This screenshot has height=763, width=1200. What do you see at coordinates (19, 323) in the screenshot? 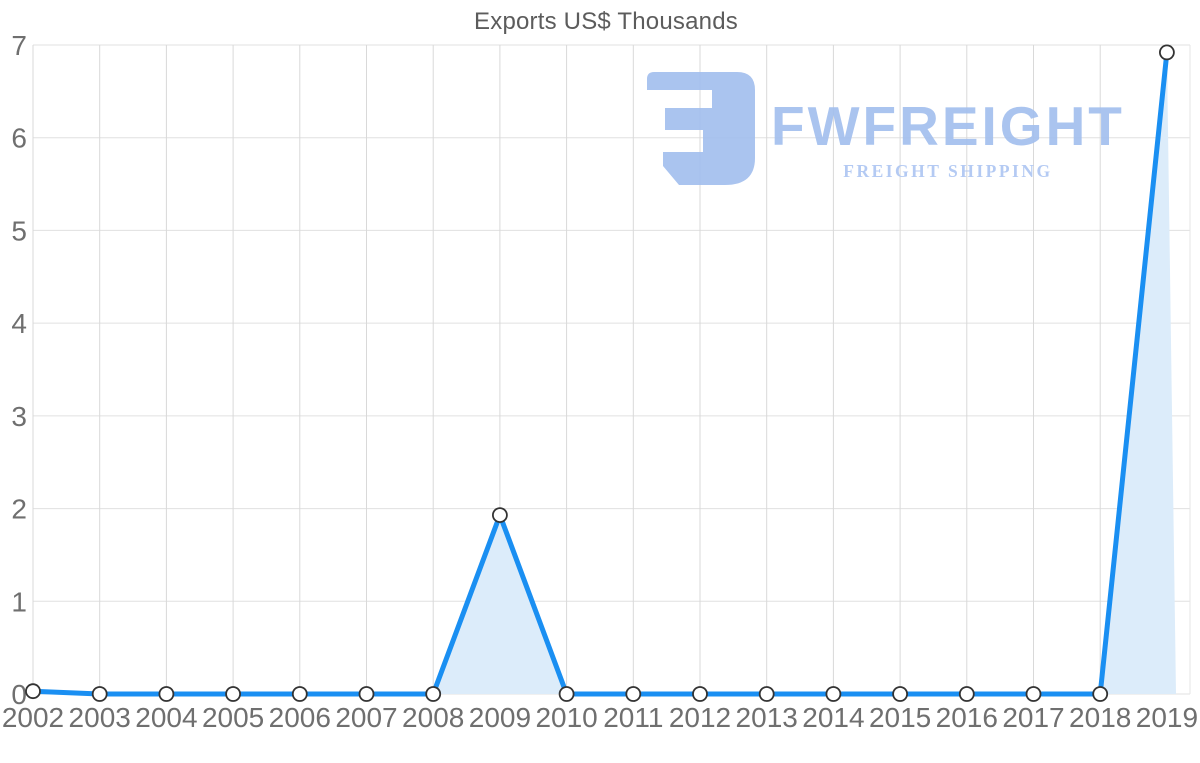
I see `y-tick-label: 4` at bounding box center [19, 323].